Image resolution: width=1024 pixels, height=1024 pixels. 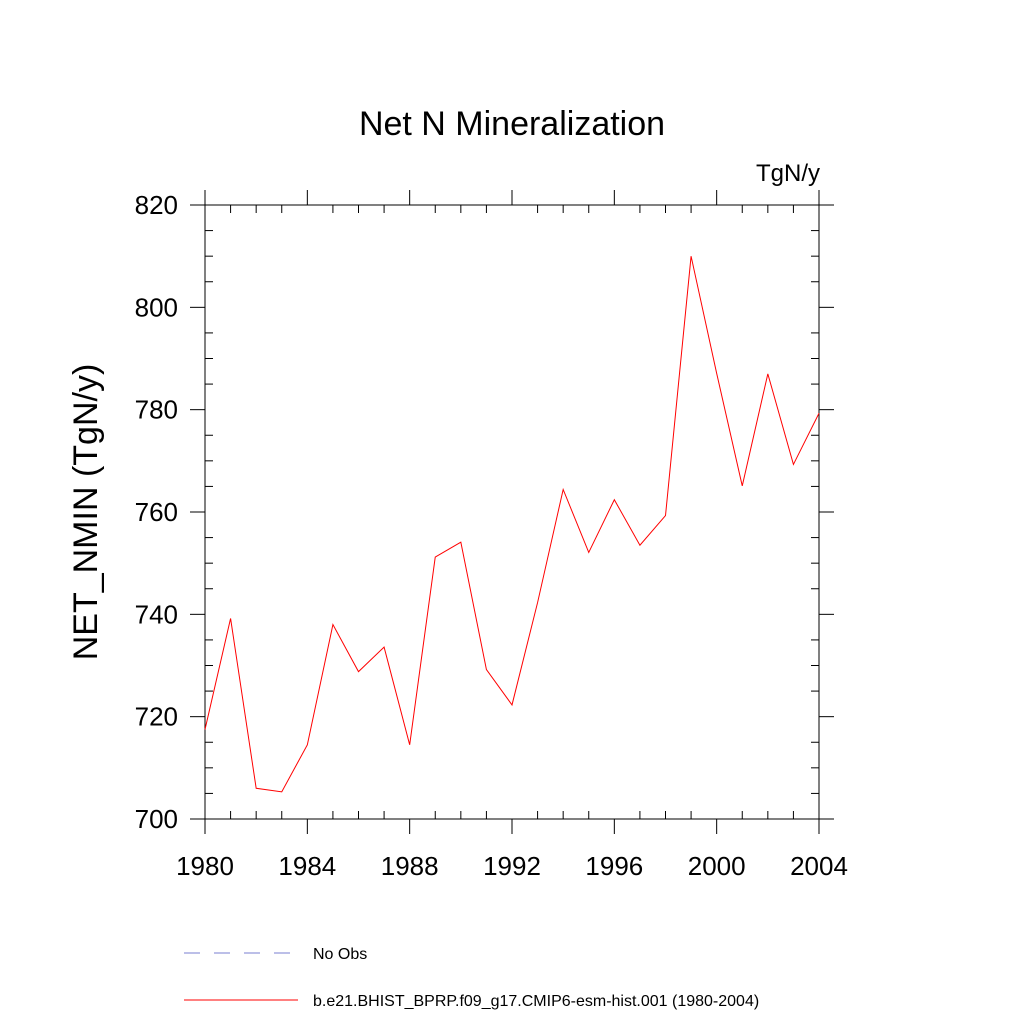 I want to click on legend-label: No Obs, so click(x=340, y=954).